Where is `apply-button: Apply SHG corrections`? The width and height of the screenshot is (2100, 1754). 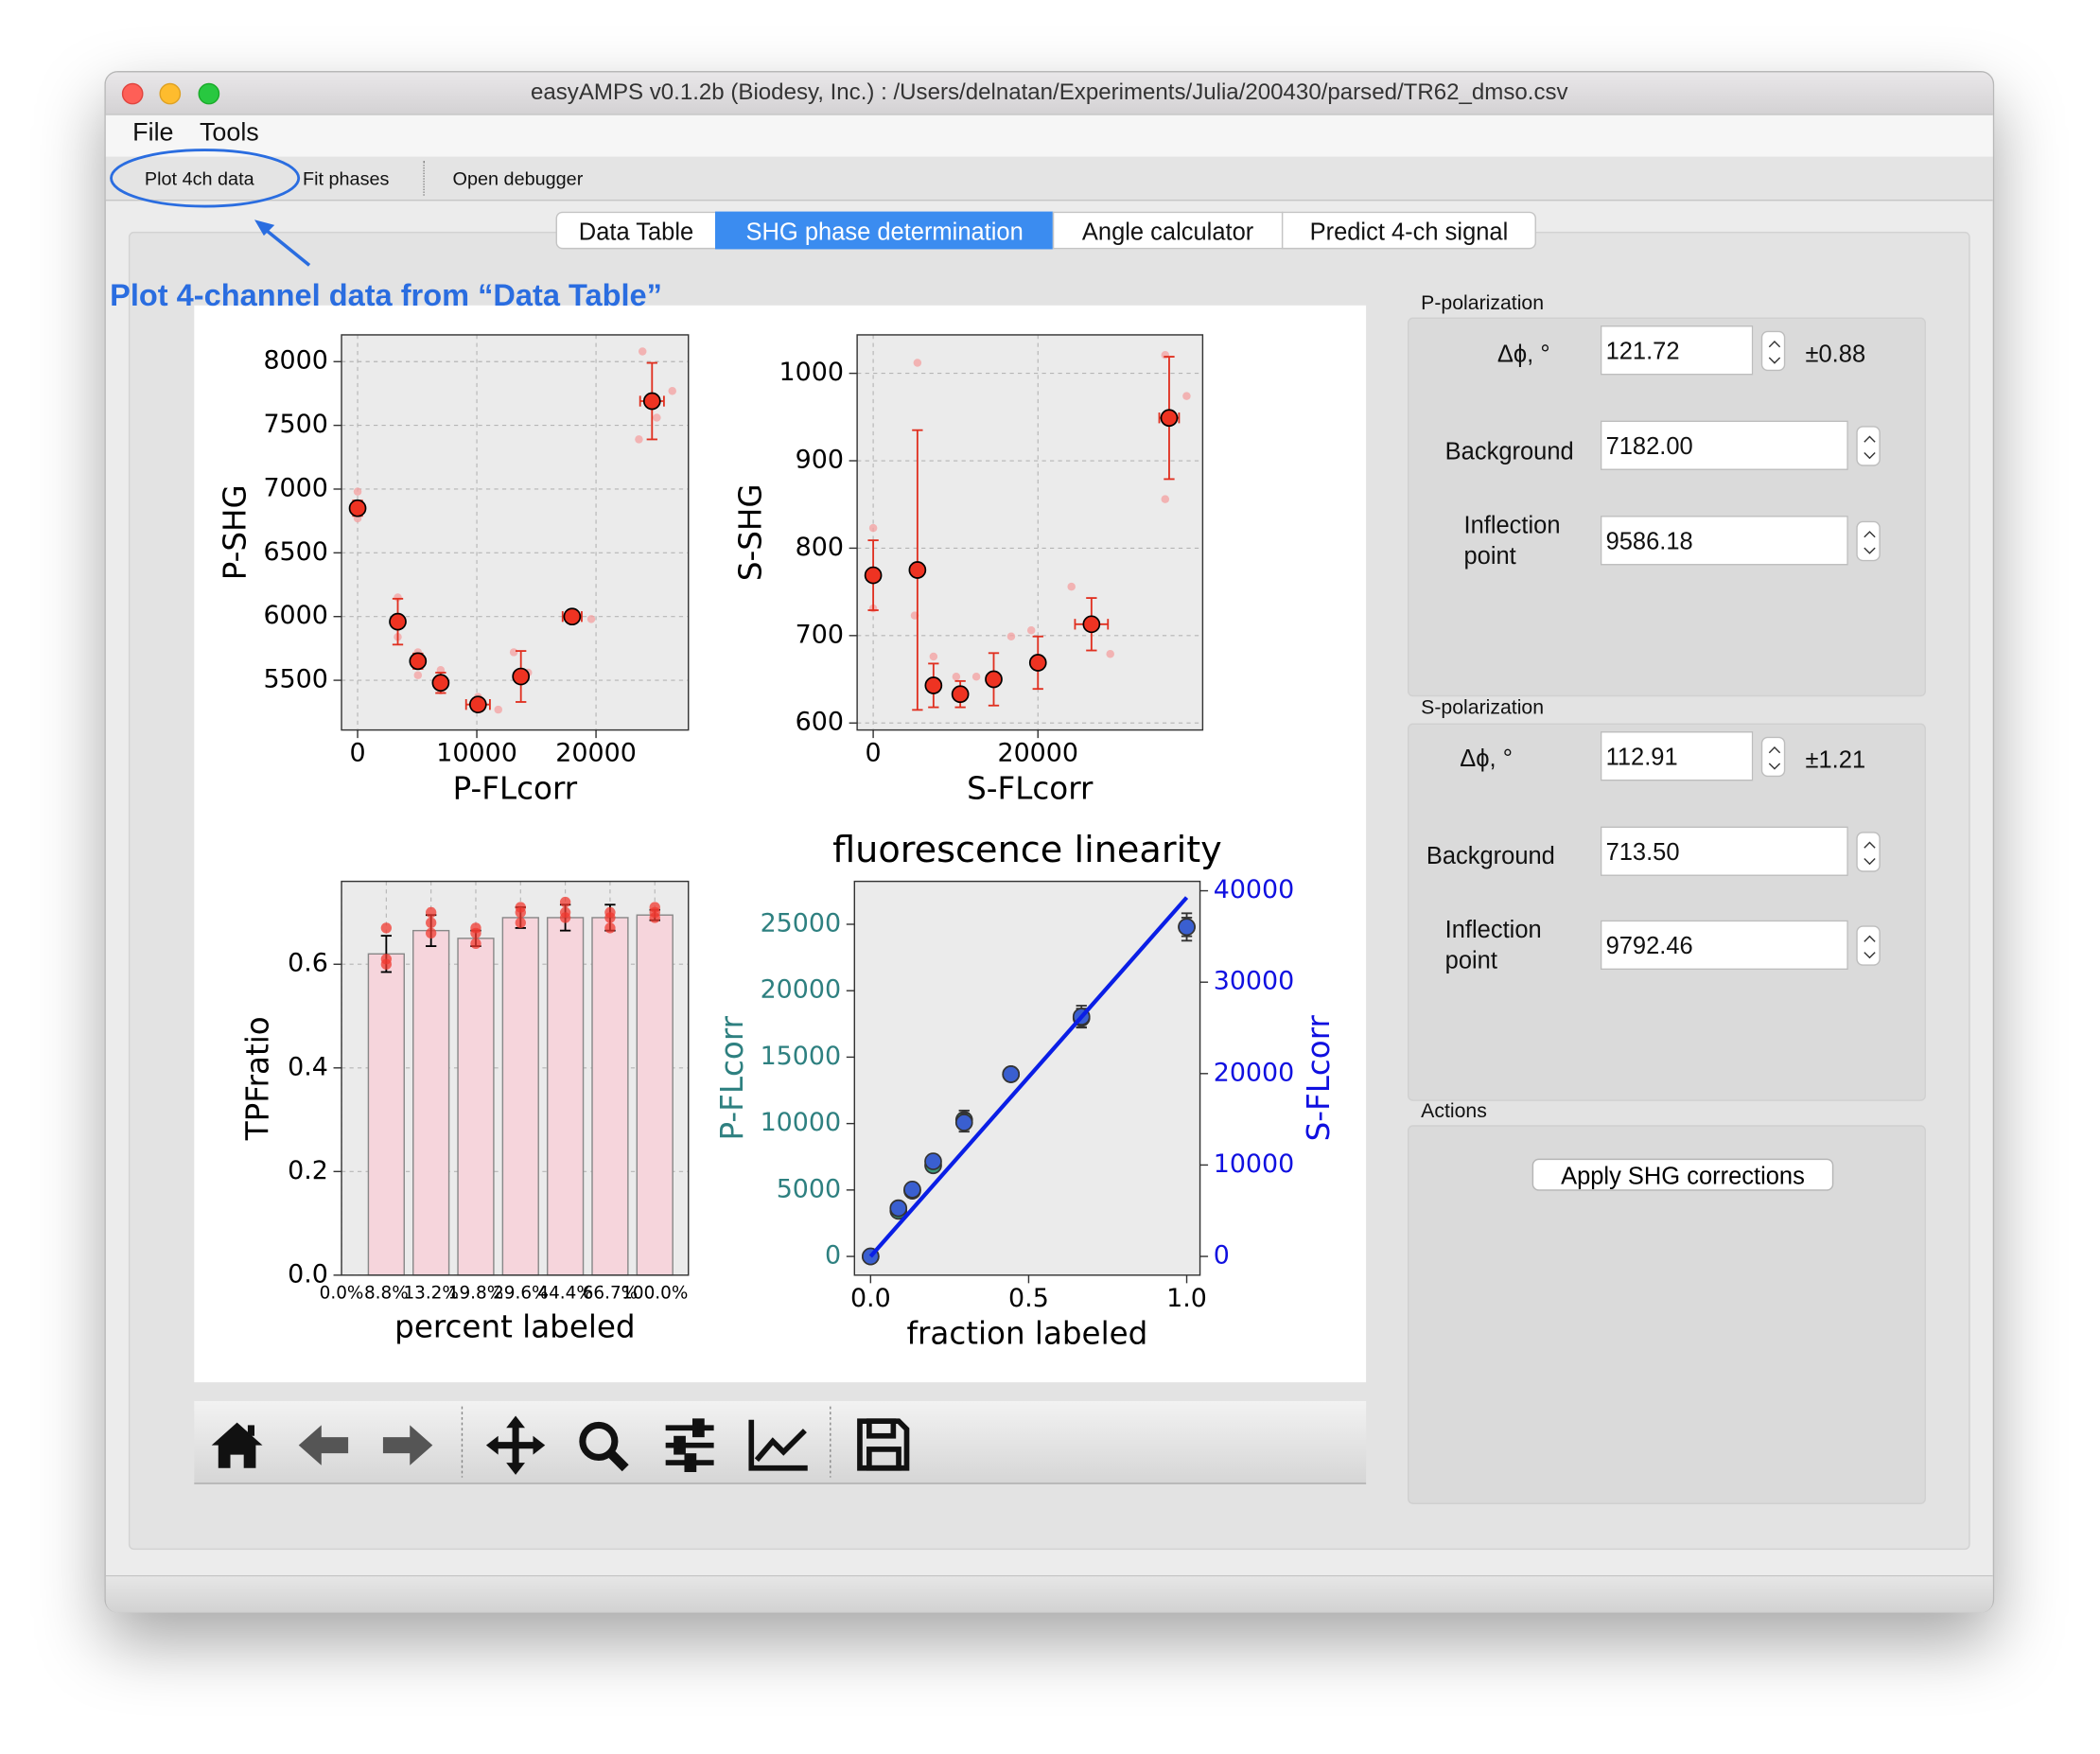
apply-button: Apply SHG corrections is located at coordinates (1682, 1174).